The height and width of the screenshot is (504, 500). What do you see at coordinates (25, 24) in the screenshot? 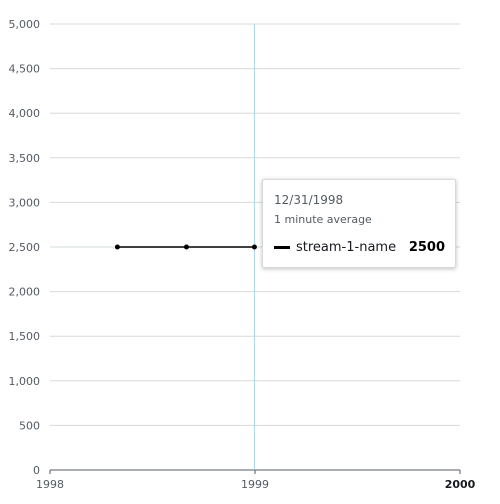
I see `y-tick-label: 5,000` at bounding box center [25, 24].